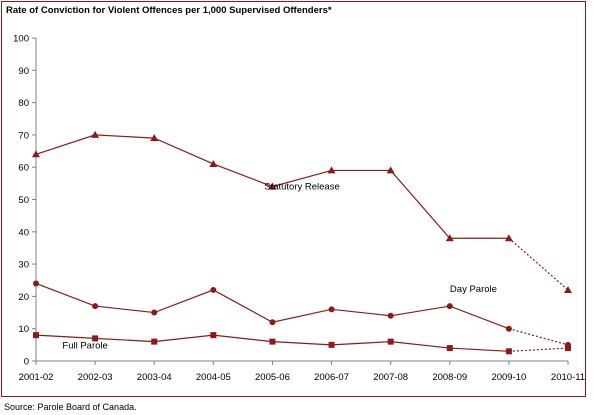 This screenshot has height=415, width=593. I want to click on series-label: Day Parole, so click(473, 289).